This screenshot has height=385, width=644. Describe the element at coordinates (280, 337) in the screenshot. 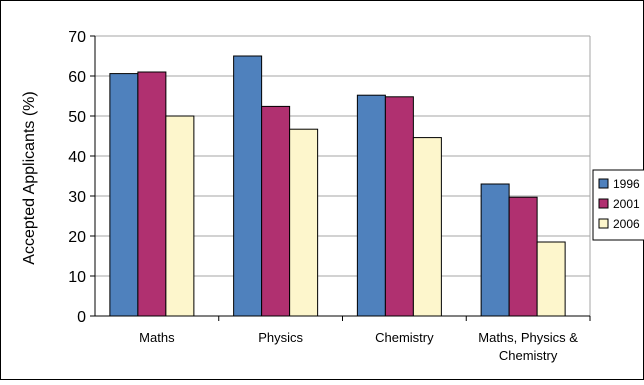

I see `x-tick-label: Physics` at that location.